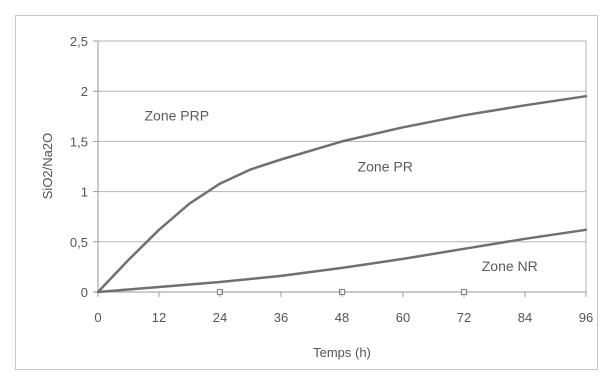 This screenshot has height=376, width=604. Describe the element at coordinates (525, 317) in the screenshot. I see `x-tick-label: 84` at that location.